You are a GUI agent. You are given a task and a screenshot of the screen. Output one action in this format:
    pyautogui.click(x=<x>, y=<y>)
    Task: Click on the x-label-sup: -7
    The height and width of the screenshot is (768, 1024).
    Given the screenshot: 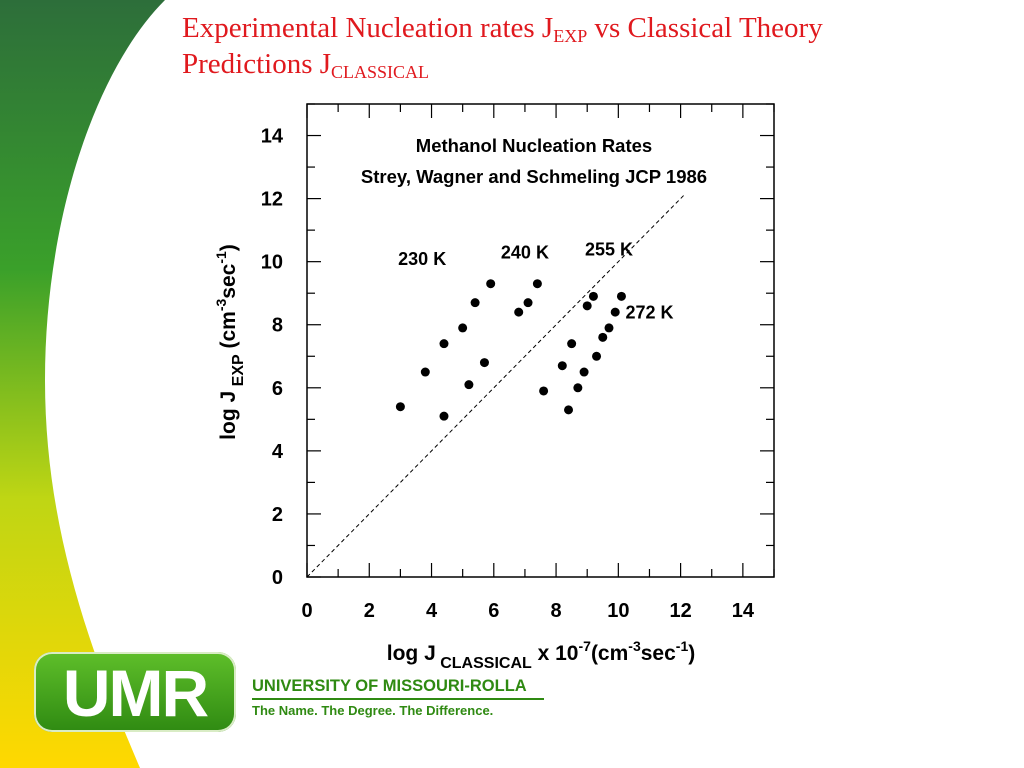 What is the action you would take?
    pyautogui.click(x=584, y=646)
    